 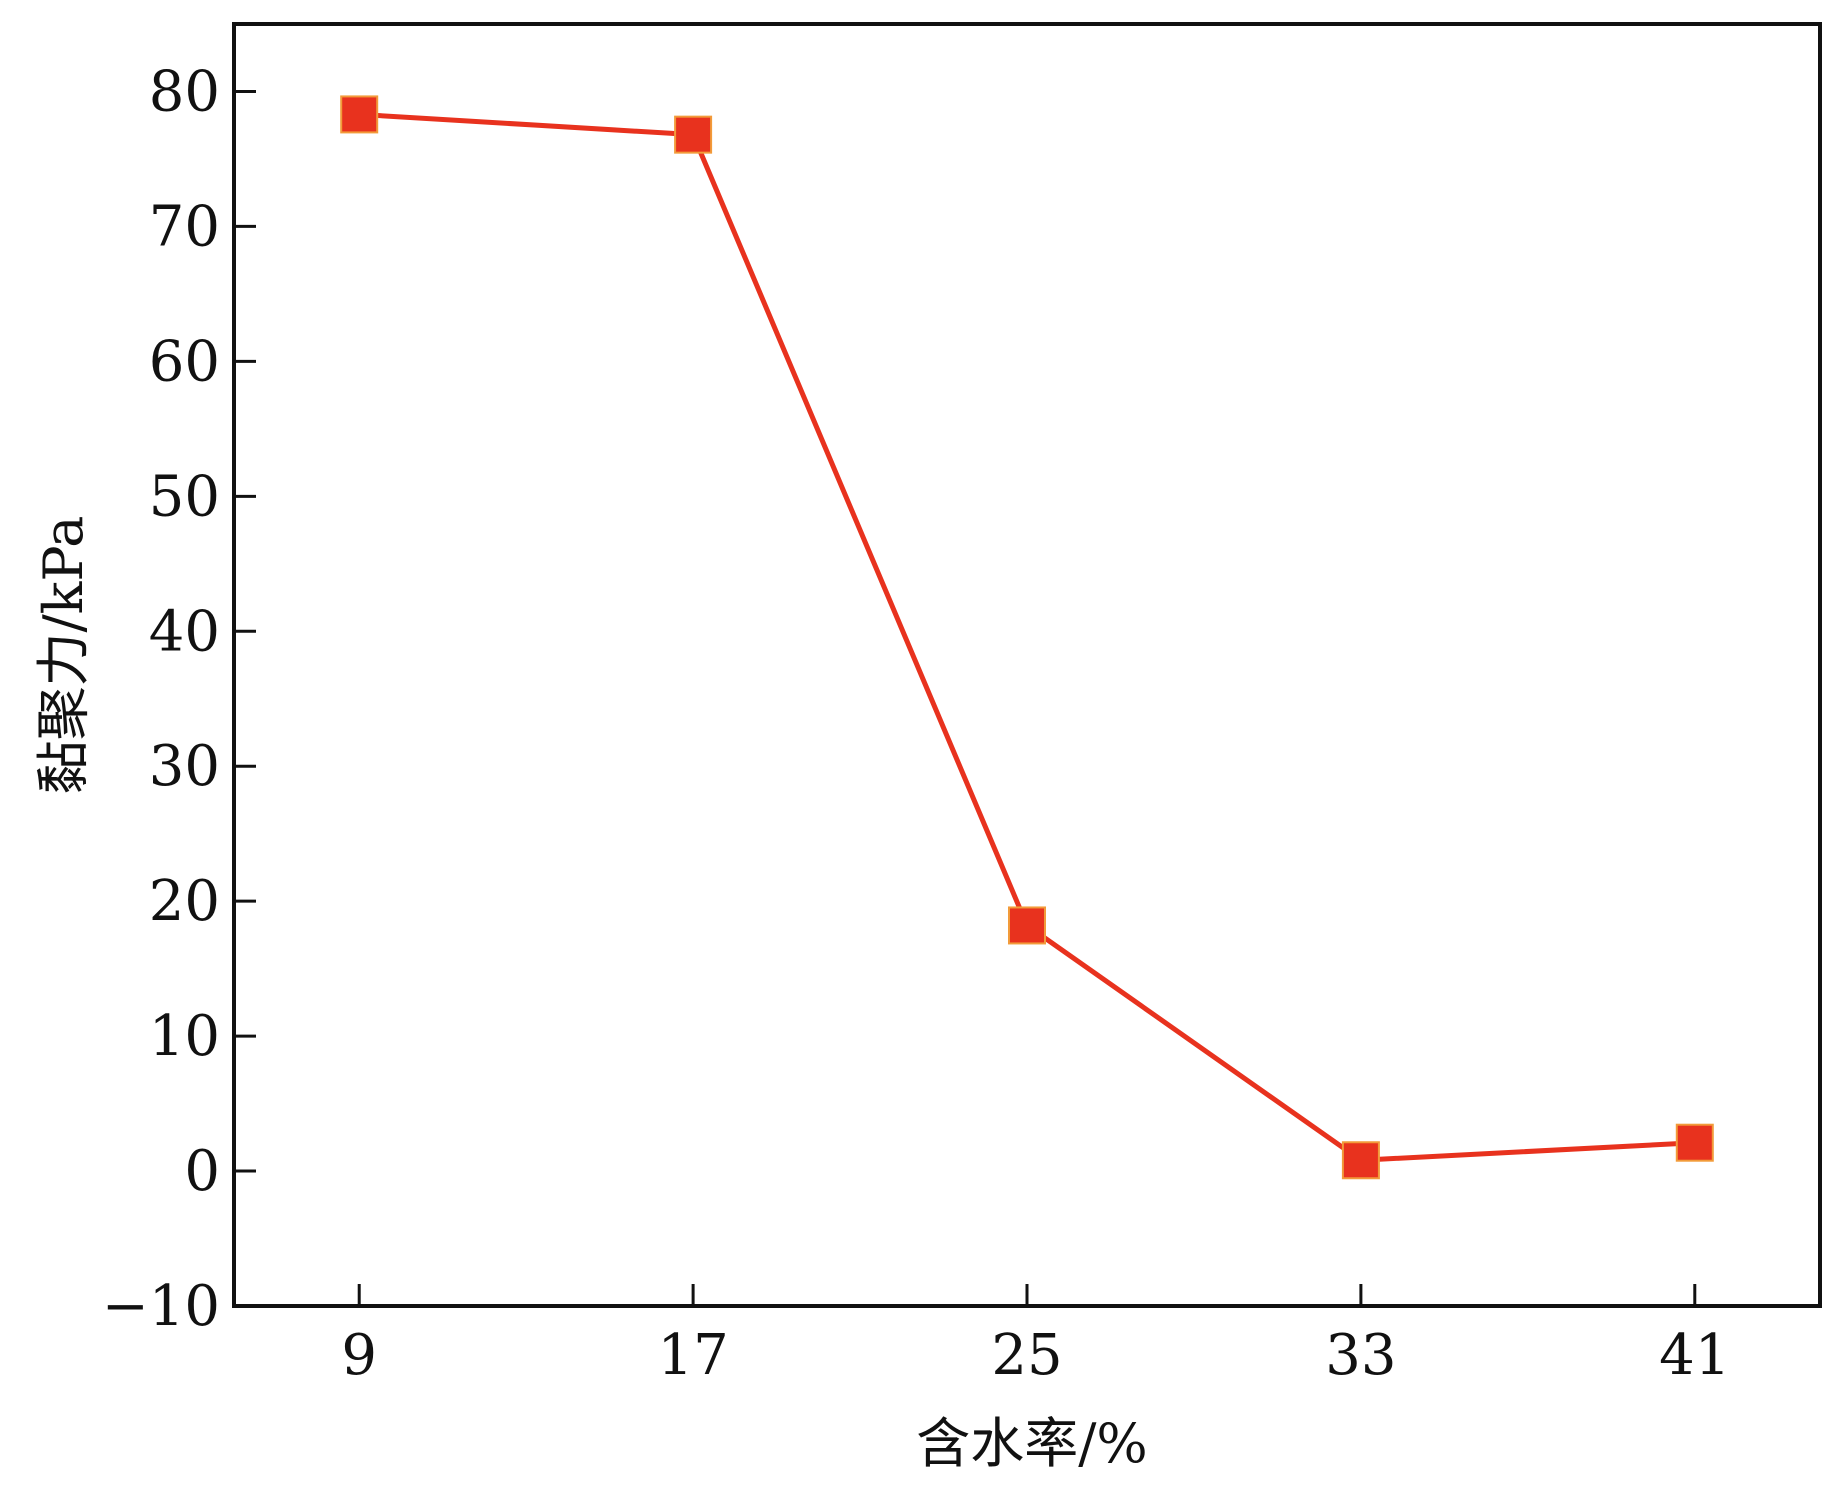 I want to click on y-axis-title: 黏聚力/kPa, so click(x=63, y=654).